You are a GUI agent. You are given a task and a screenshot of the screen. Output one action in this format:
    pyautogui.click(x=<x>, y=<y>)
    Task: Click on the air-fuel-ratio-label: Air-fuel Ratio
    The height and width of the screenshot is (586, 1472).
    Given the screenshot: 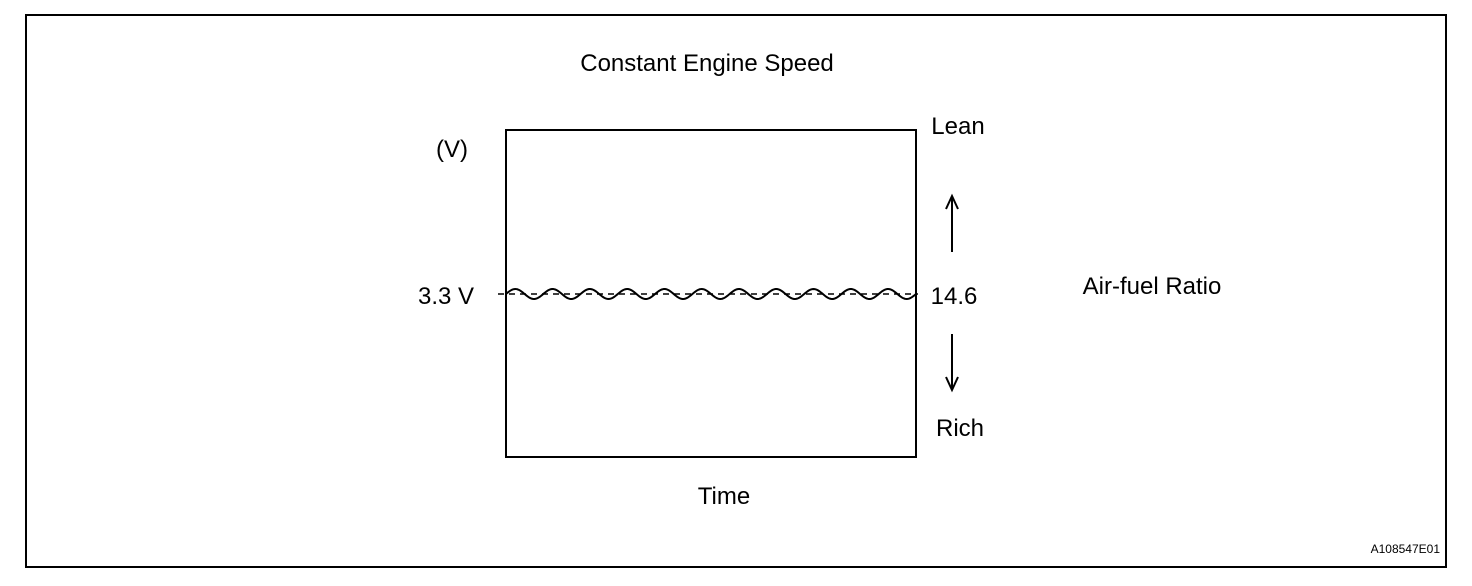 What is the action you would take?
    pyautogui.click(x=1152, y=286)
    